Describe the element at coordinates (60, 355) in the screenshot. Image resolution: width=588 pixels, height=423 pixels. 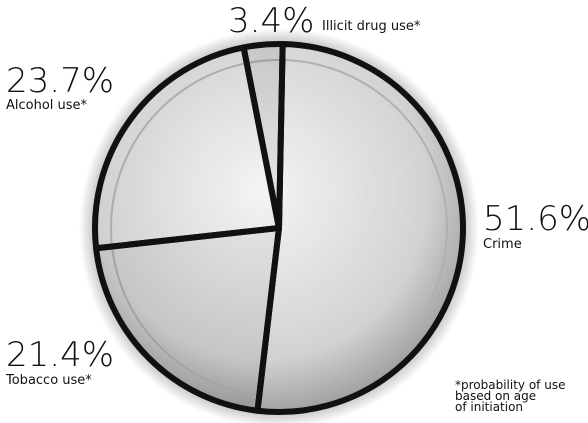
I see `value-label: 21.4%` at that location.